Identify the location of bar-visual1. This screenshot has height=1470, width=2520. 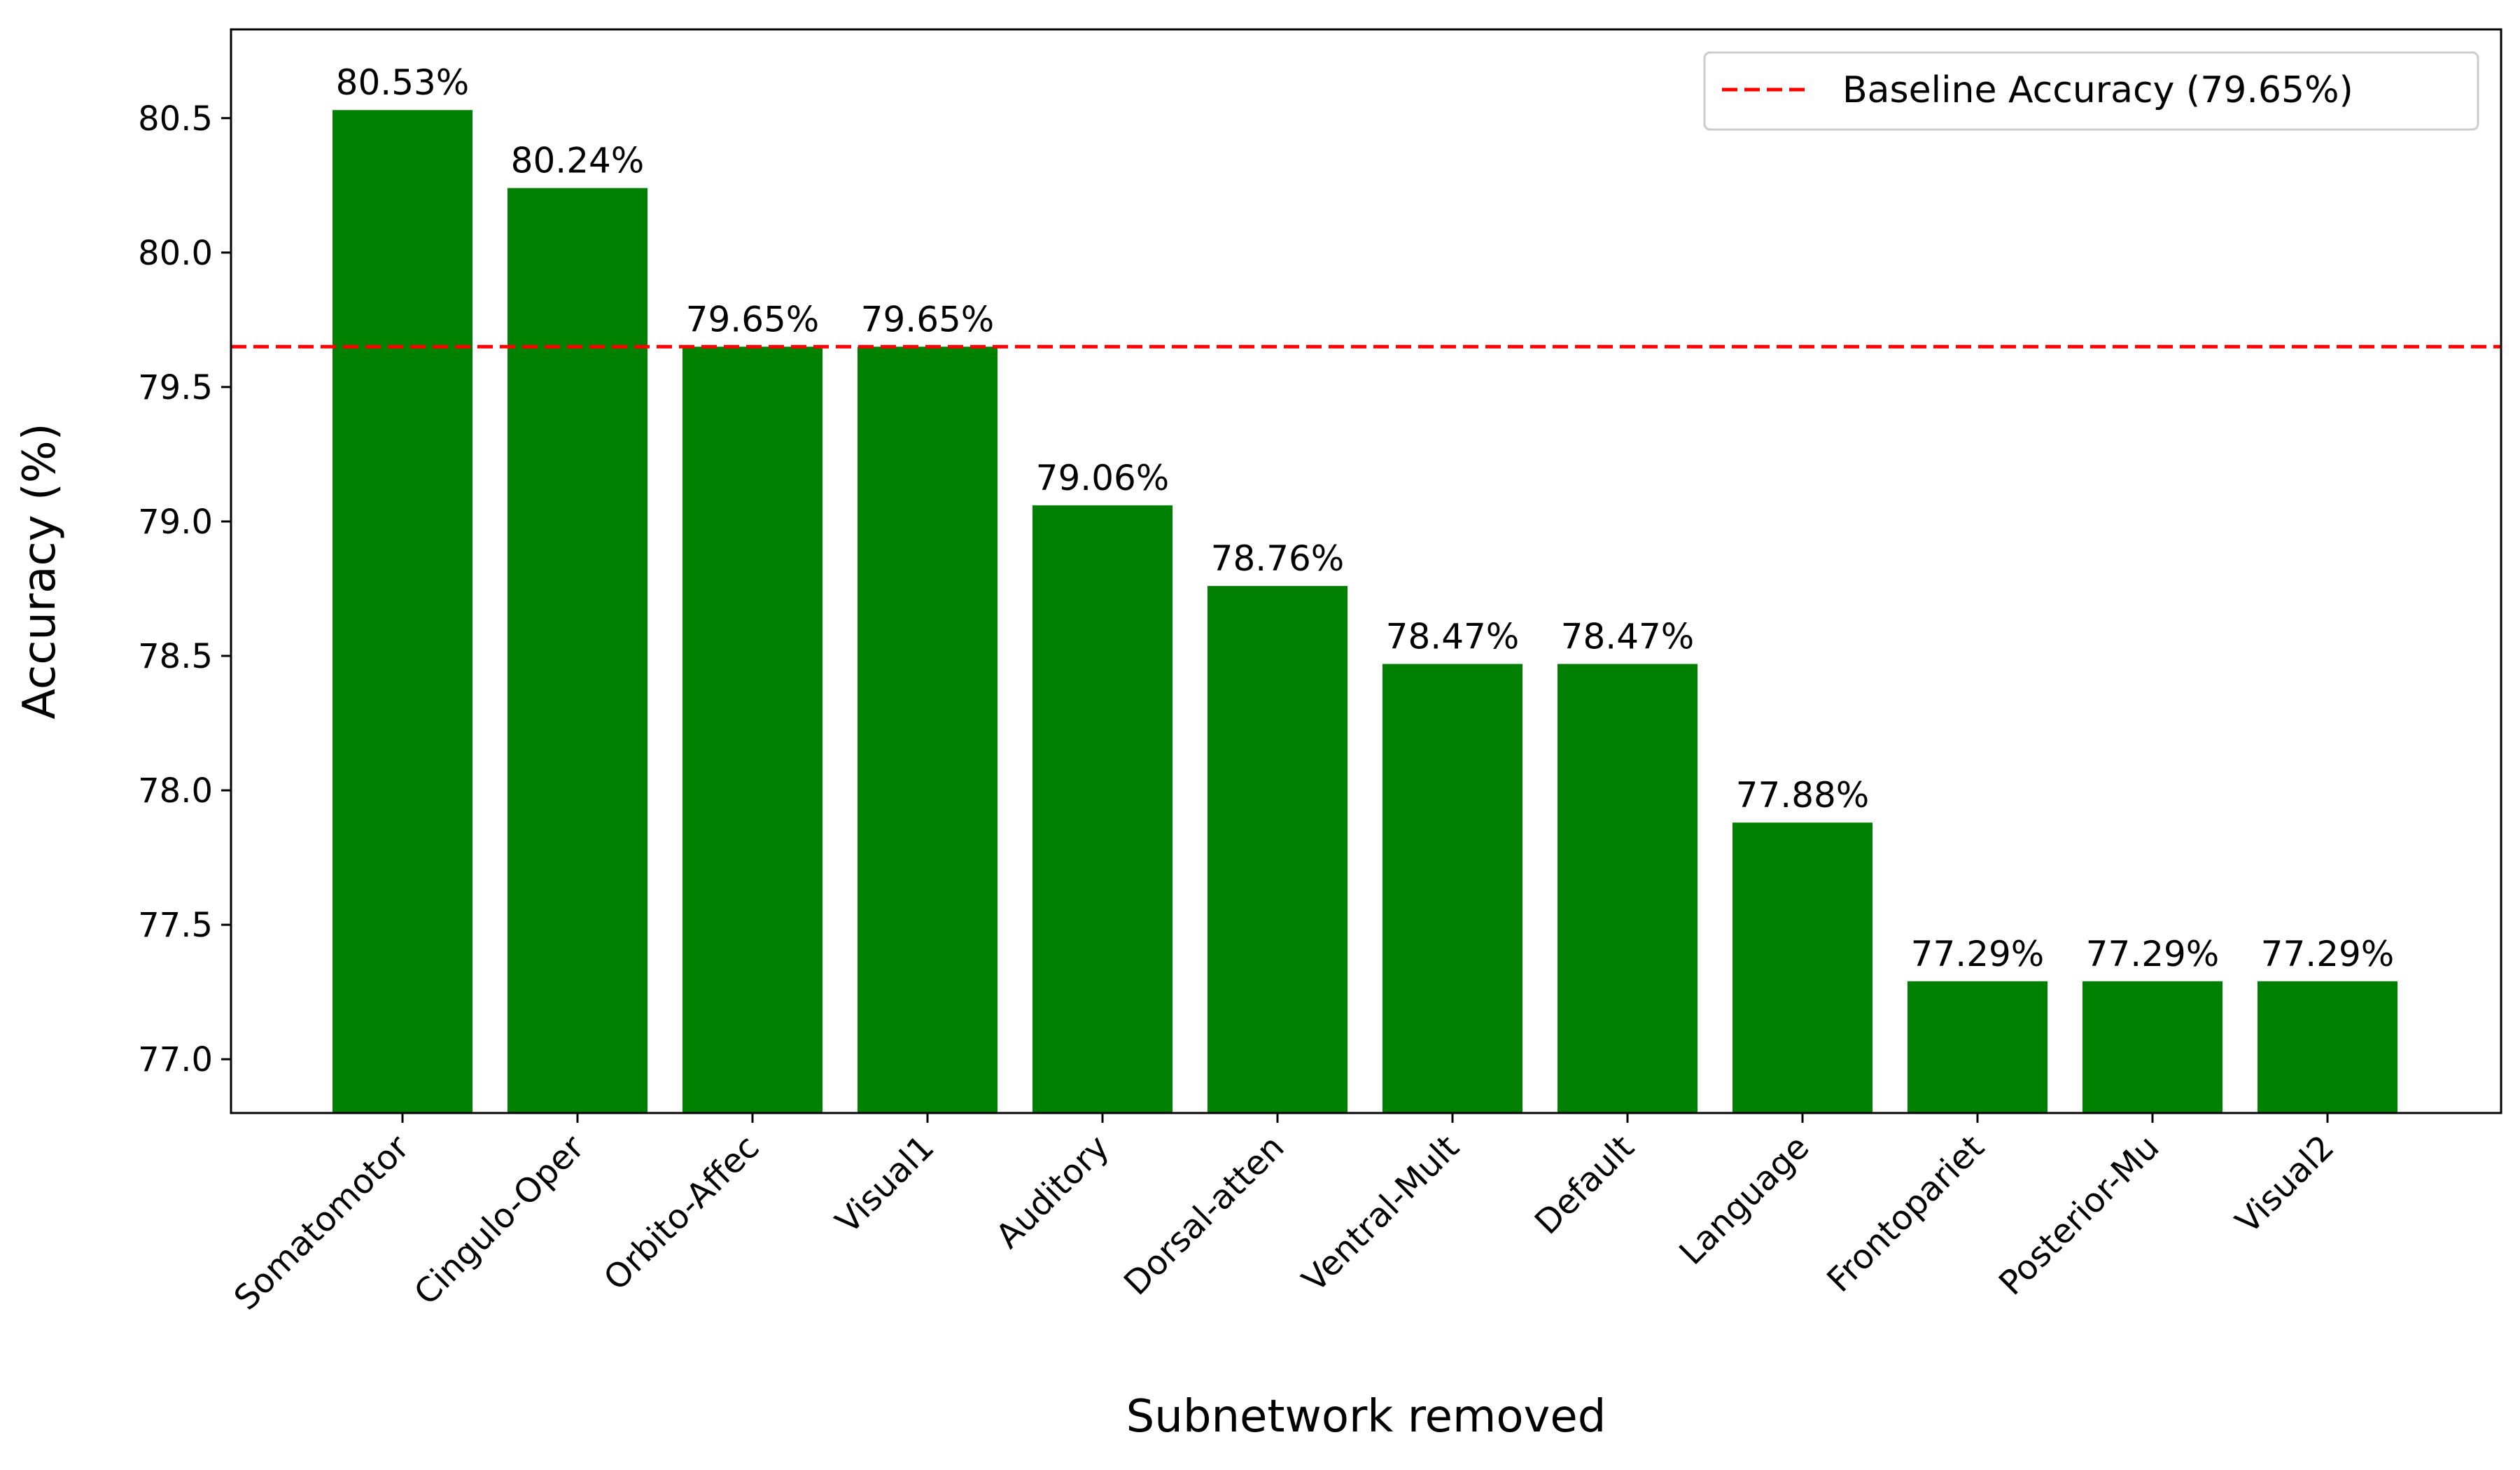
(927, 730).